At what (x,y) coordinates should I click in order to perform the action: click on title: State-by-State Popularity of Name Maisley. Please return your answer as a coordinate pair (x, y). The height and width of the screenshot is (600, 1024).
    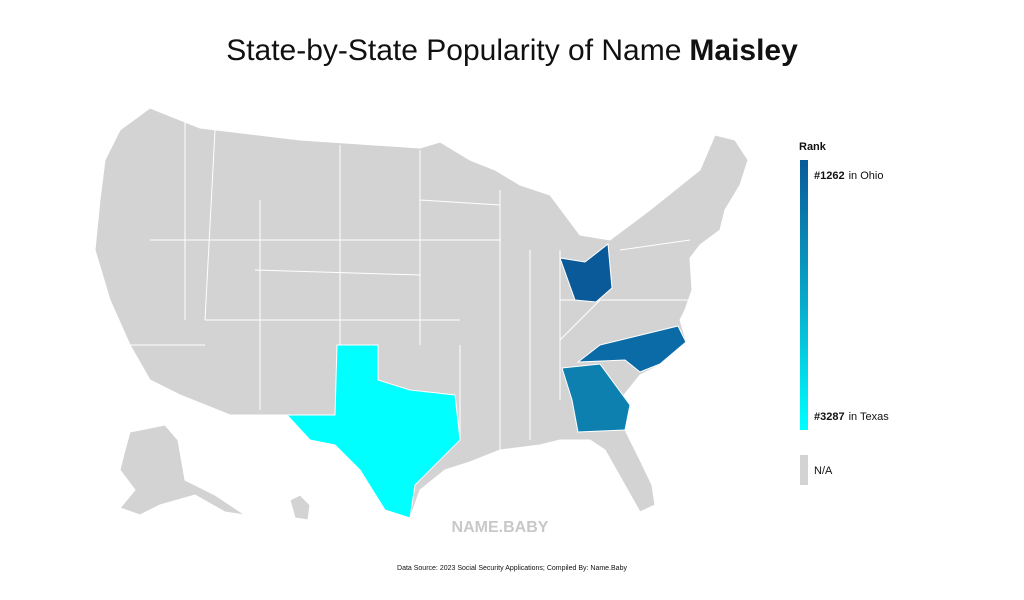
    Looking at the image, I should click on (512, 50).